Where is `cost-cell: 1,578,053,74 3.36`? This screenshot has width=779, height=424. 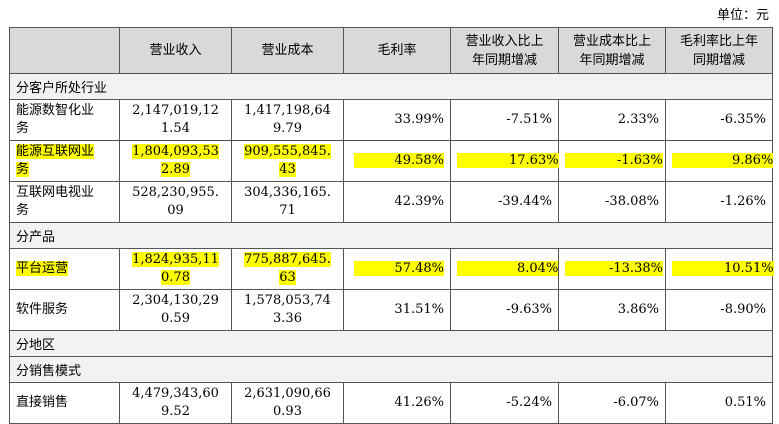
cost-cell: 1,578,053,74 3.36 is located at coordinates (287, 310).